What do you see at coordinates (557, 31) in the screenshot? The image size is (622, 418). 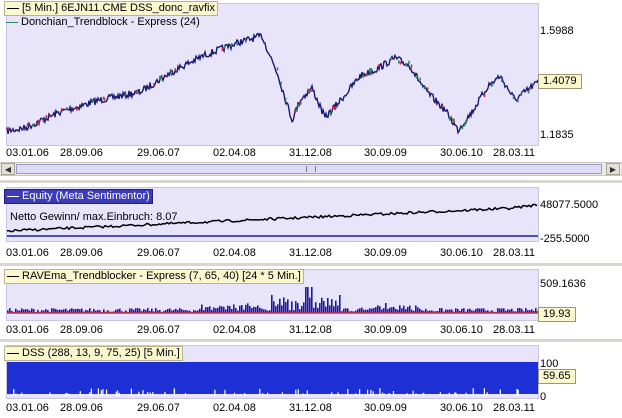 I see `price-y-top-label: 1.5988` at bounding box center [557, 31].